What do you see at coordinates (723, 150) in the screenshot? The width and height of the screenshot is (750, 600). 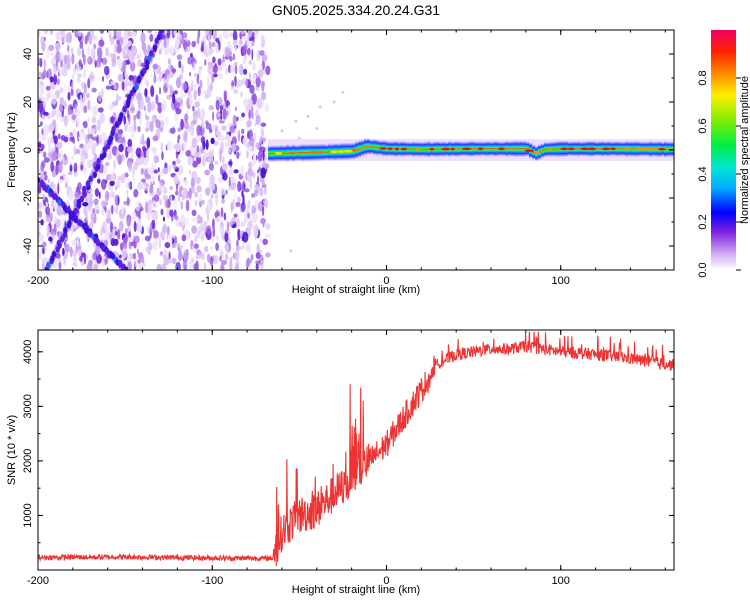 I see `colorbar-gradient` at bounding box center [723, 150].